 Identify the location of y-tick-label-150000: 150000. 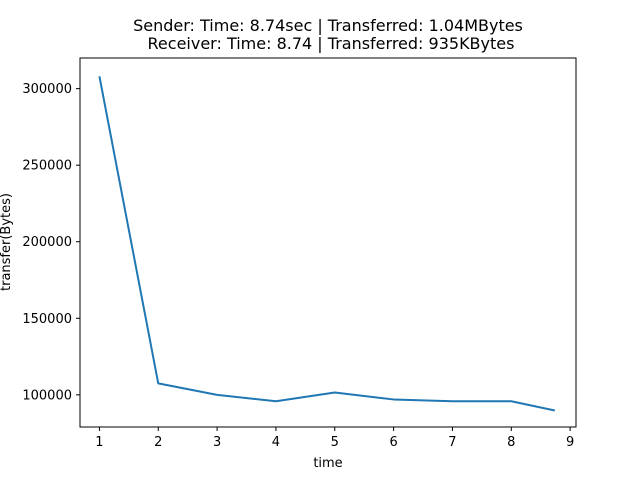
(47, 319).